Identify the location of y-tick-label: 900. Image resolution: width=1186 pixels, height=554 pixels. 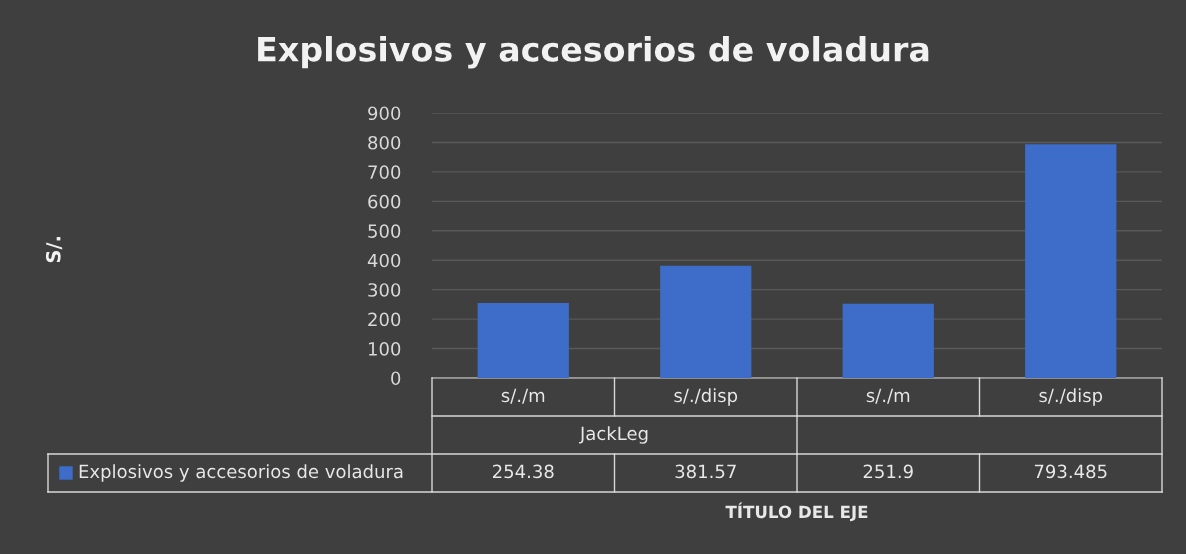
(384, 113).